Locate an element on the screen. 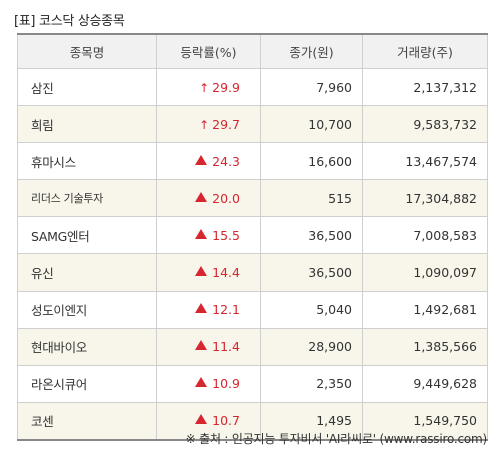 The height and width of the screenshot is (451, 503). stock-name: 라온시큐어 is located at coordinates (87, 383).